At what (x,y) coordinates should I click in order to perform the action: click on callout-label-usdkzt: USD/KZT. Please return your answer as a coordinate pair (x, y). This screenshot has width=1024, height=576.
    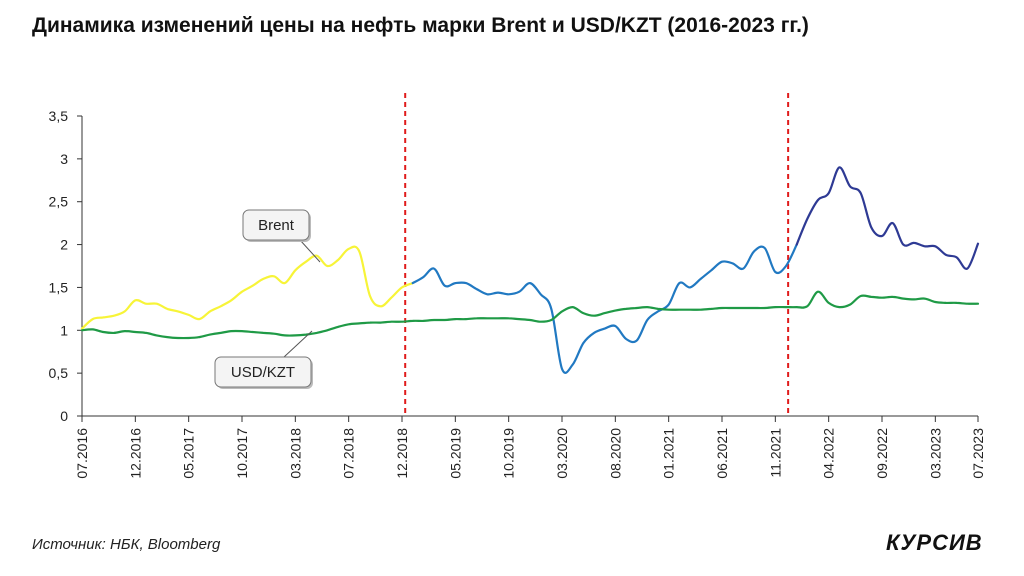
    Looking at the image, I should click on (263, 372).